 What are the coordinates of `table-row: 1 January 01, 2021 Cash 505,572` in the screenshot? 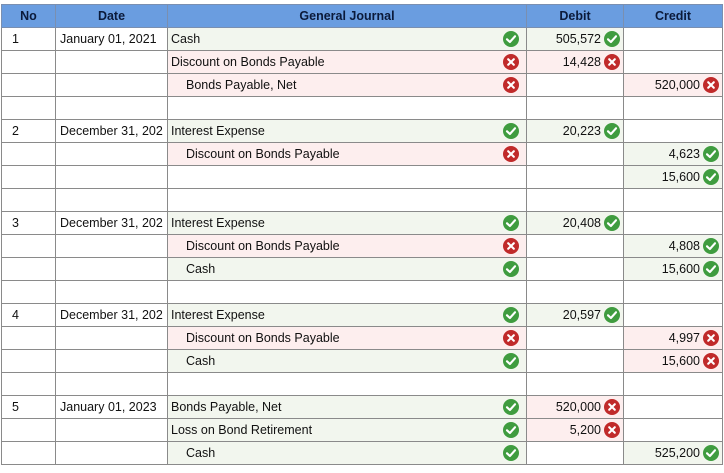 It's located at (362, 39).